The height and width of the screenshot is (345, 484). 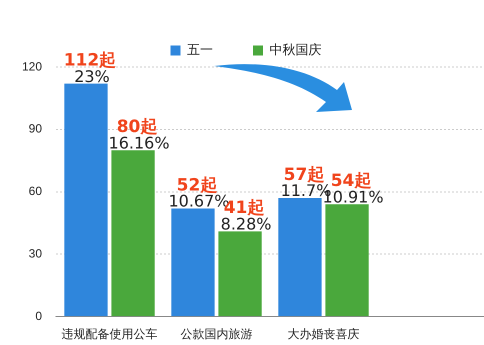 What do you see at coordinates (296, 50) in the screenshot?
I see `legend-label: 中秋国庆` at bounding box center [296, 50].